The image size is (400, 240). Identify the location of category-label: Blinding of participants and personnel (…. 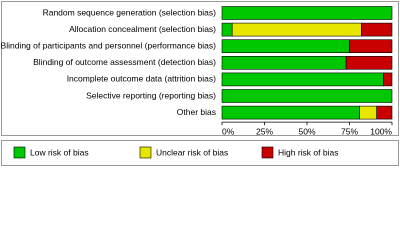
(109, 45).